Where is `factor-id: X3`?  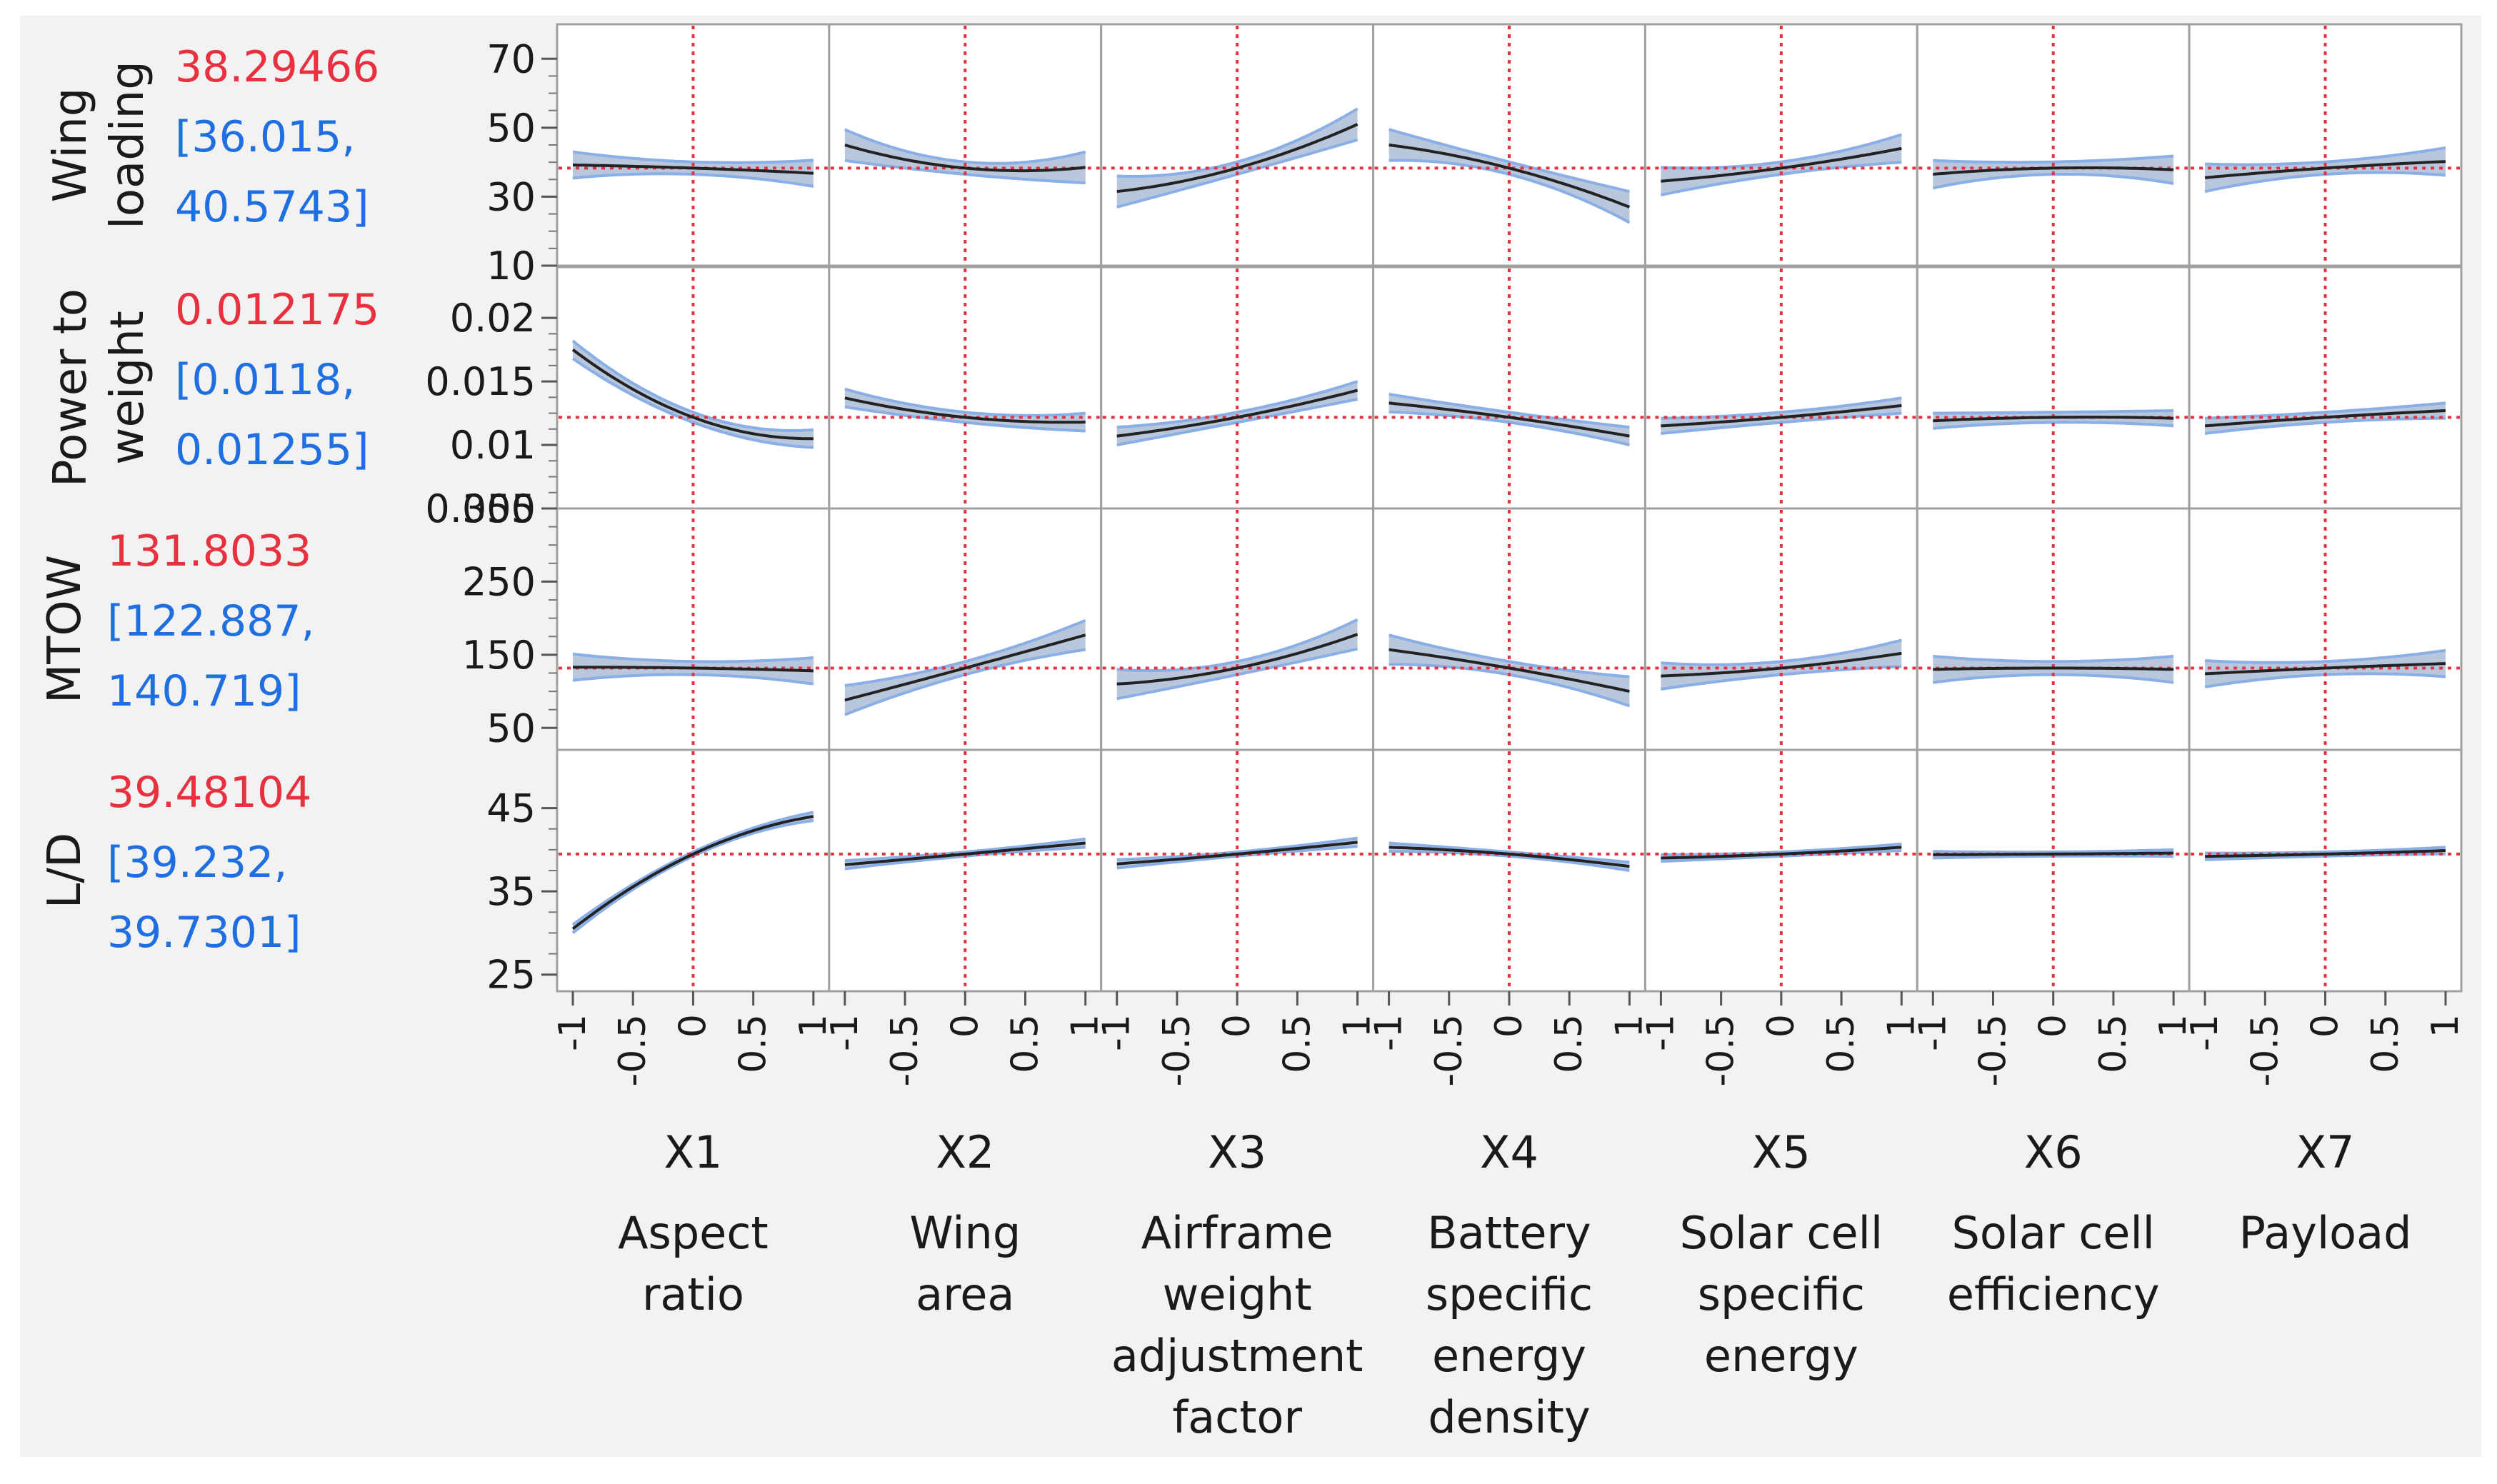 factor-id: X3 is located at coordinates (1237, 1152).